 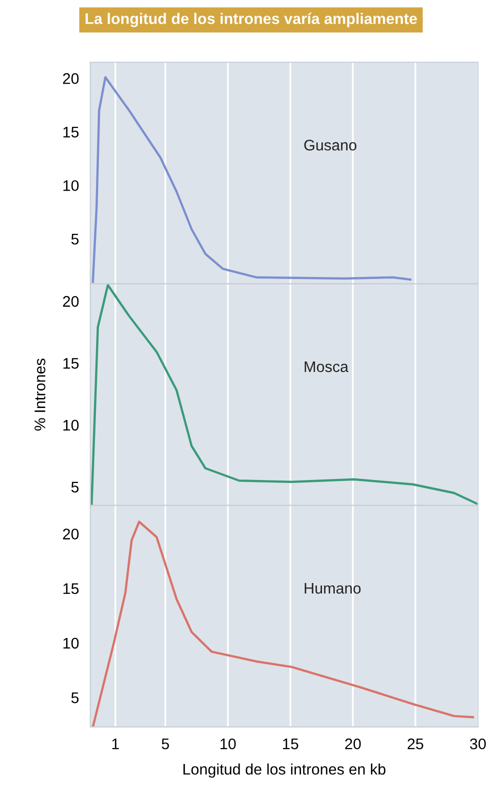 I want to click on x-tick-label: 10, so click(x=228, y=744).